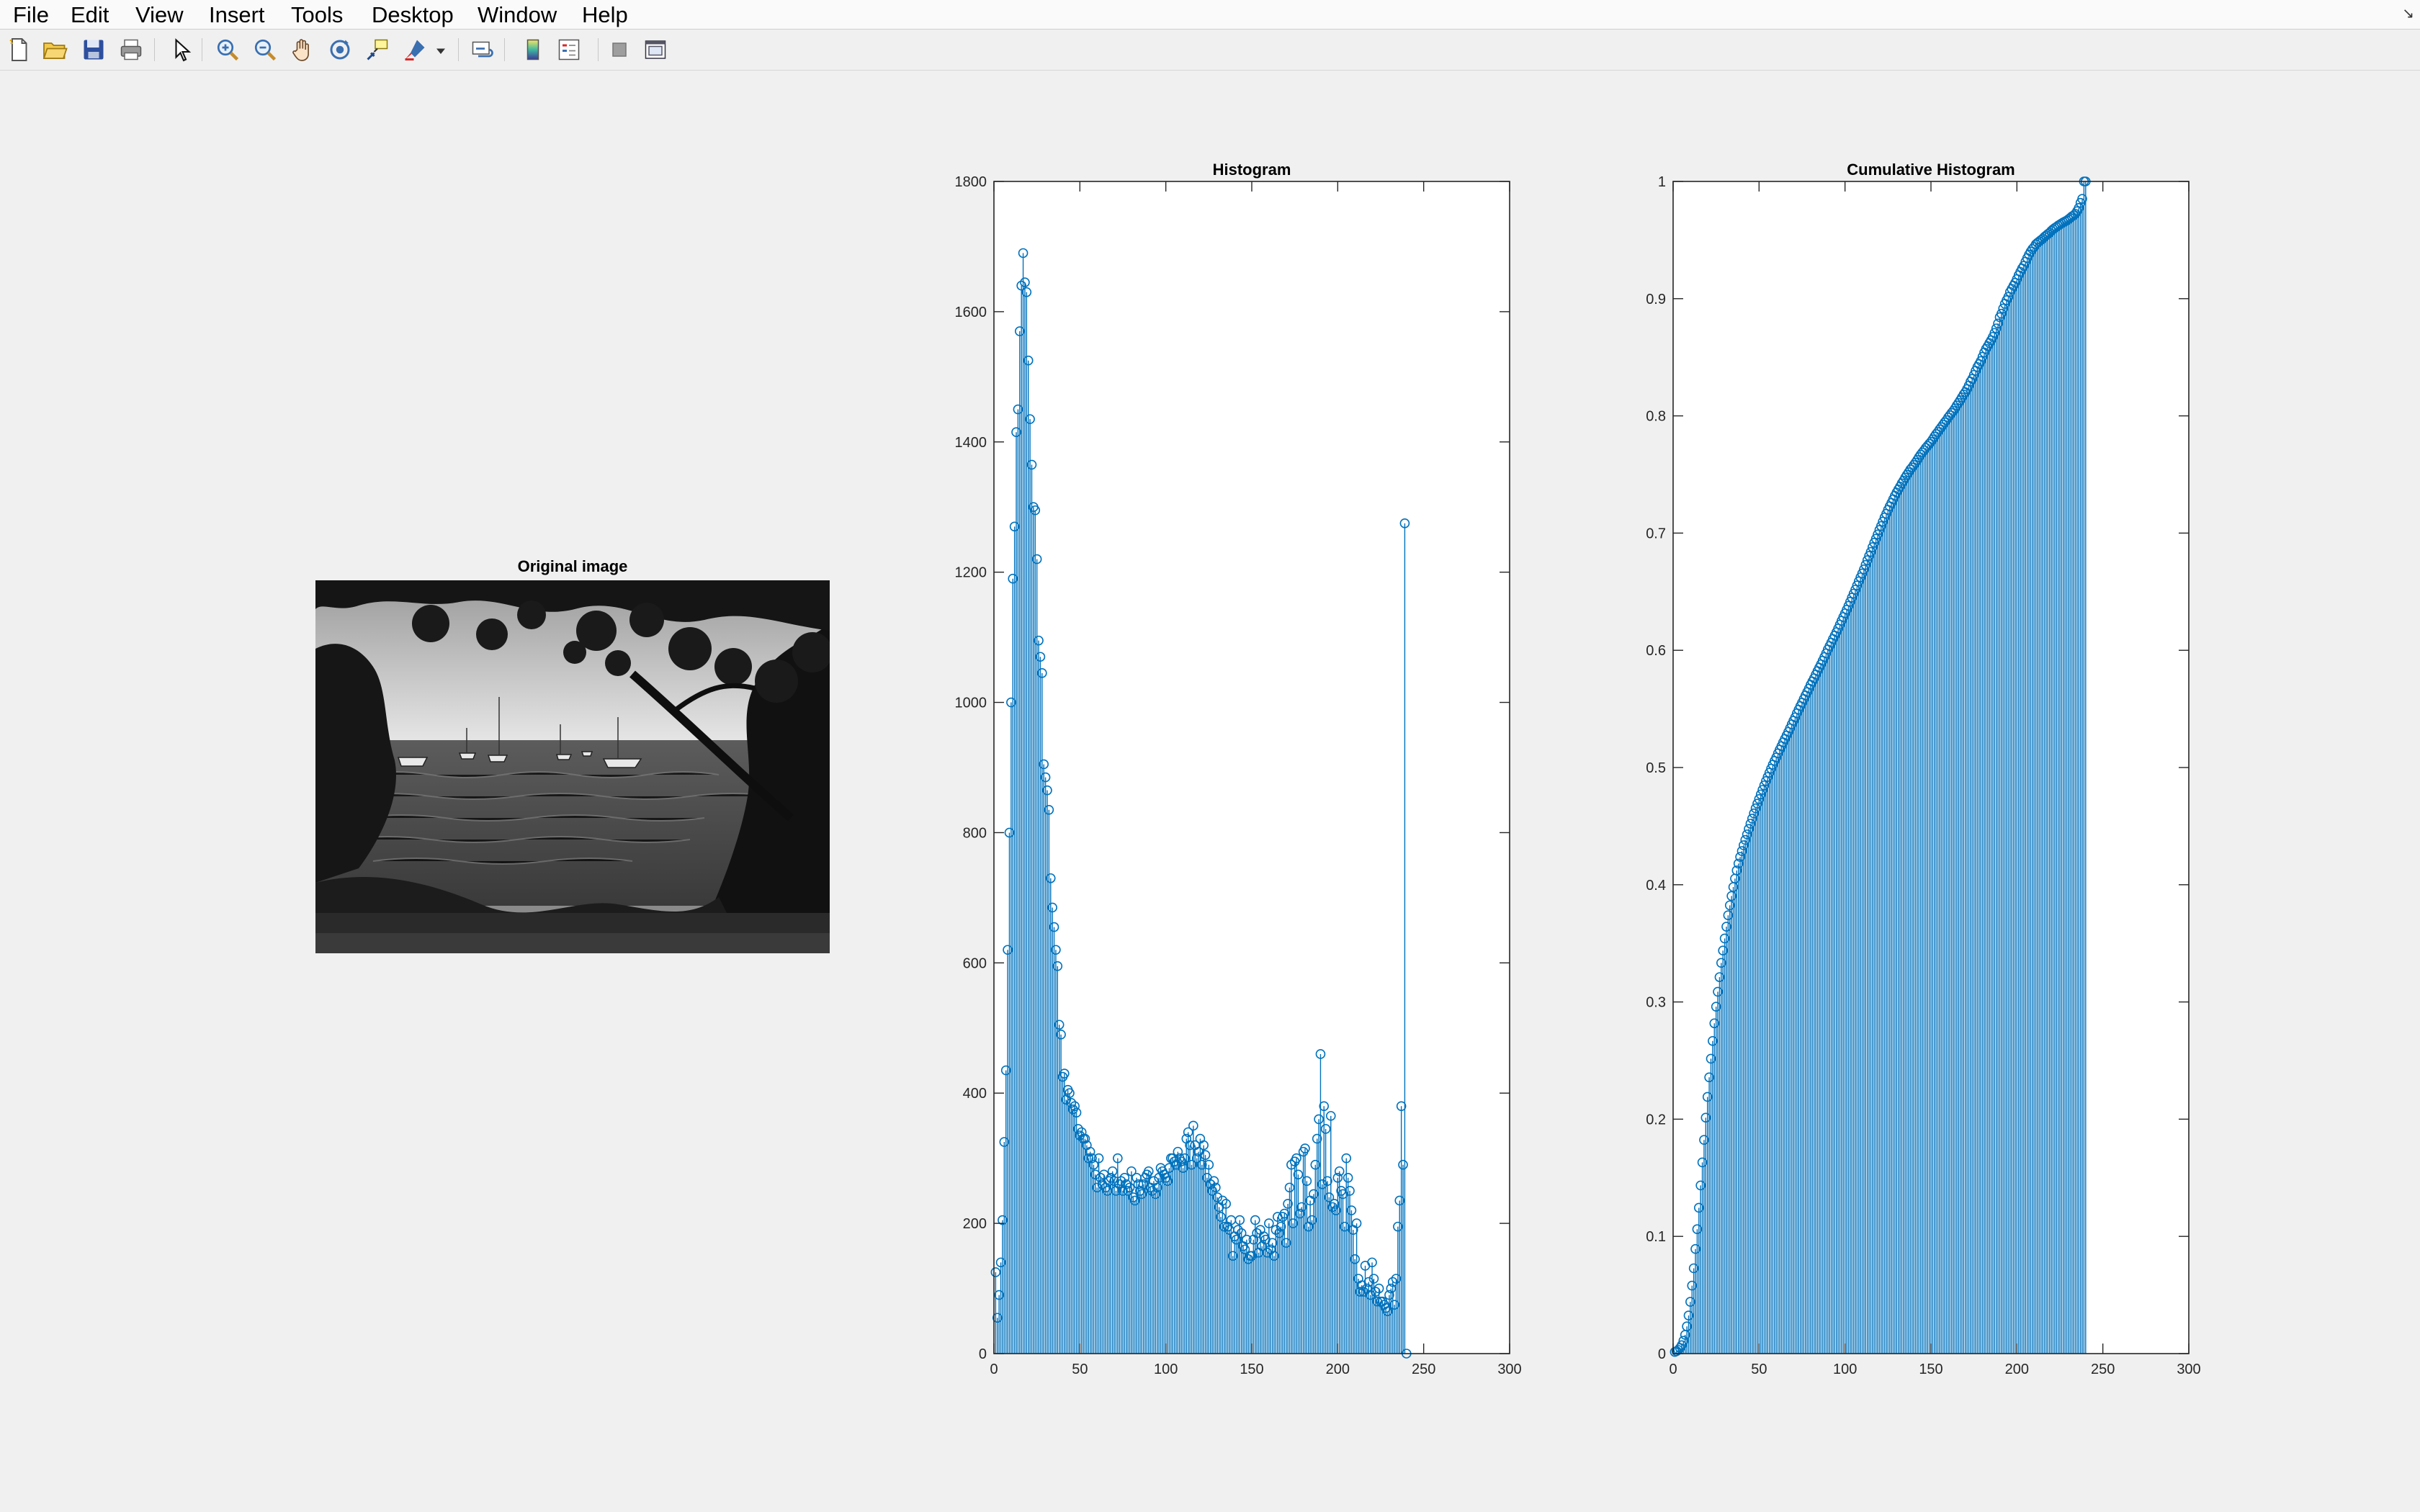 This screenshot has width=2420, height=1512. Describe the element at coordinates (302, 50) in the screenshot. I see `pan-hand-icon` at that location.